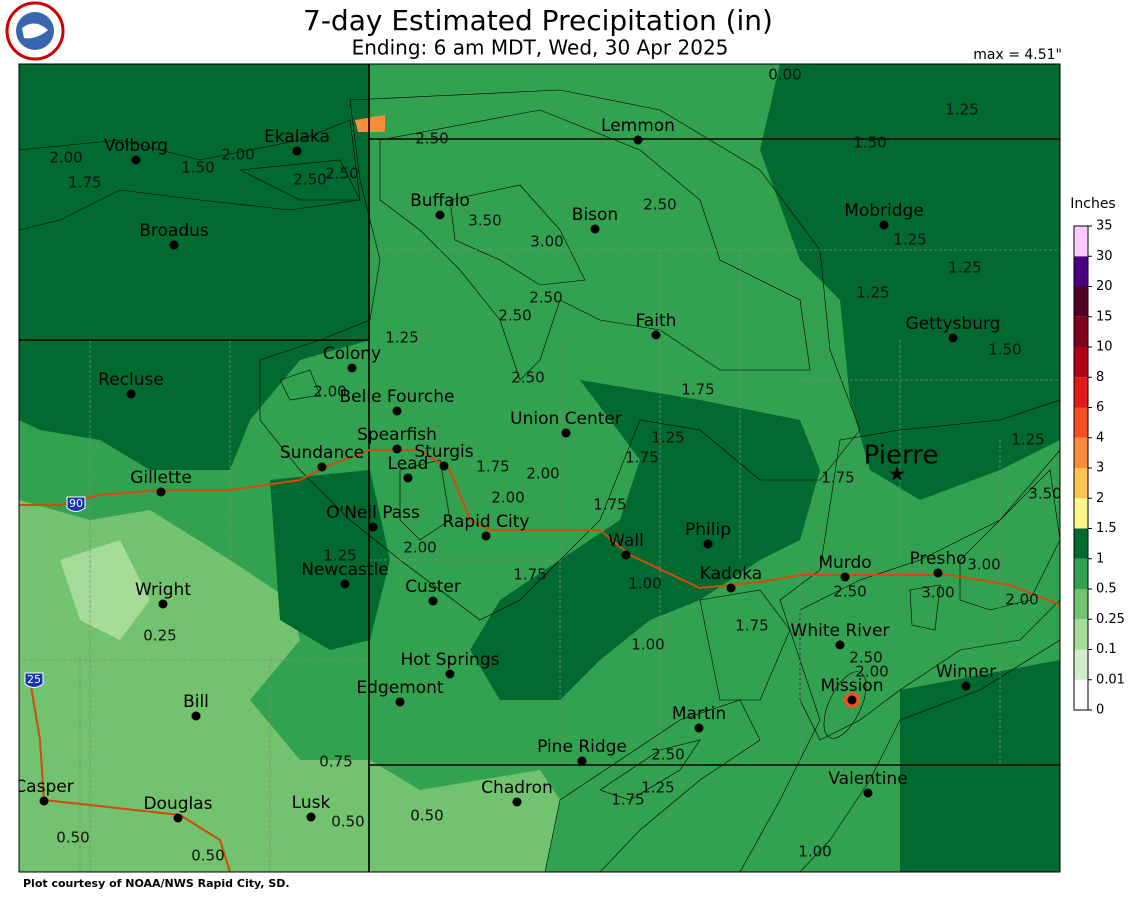 This screenshot has width=1137, height=899. I want to click on city-label: White River, so click(840, 631).